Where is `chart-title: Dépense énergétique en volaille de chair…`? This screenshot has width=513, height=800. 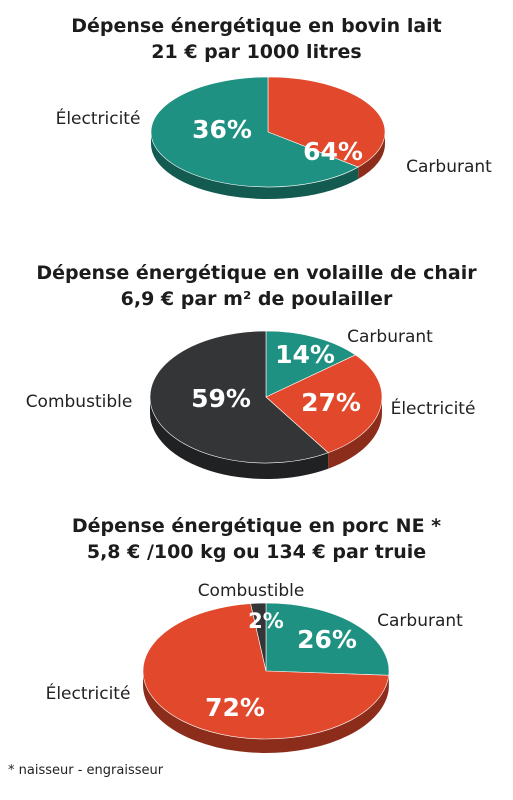 chart-title: Dépense énergétique en volaille de chair… is located at coordinates (256, 286).